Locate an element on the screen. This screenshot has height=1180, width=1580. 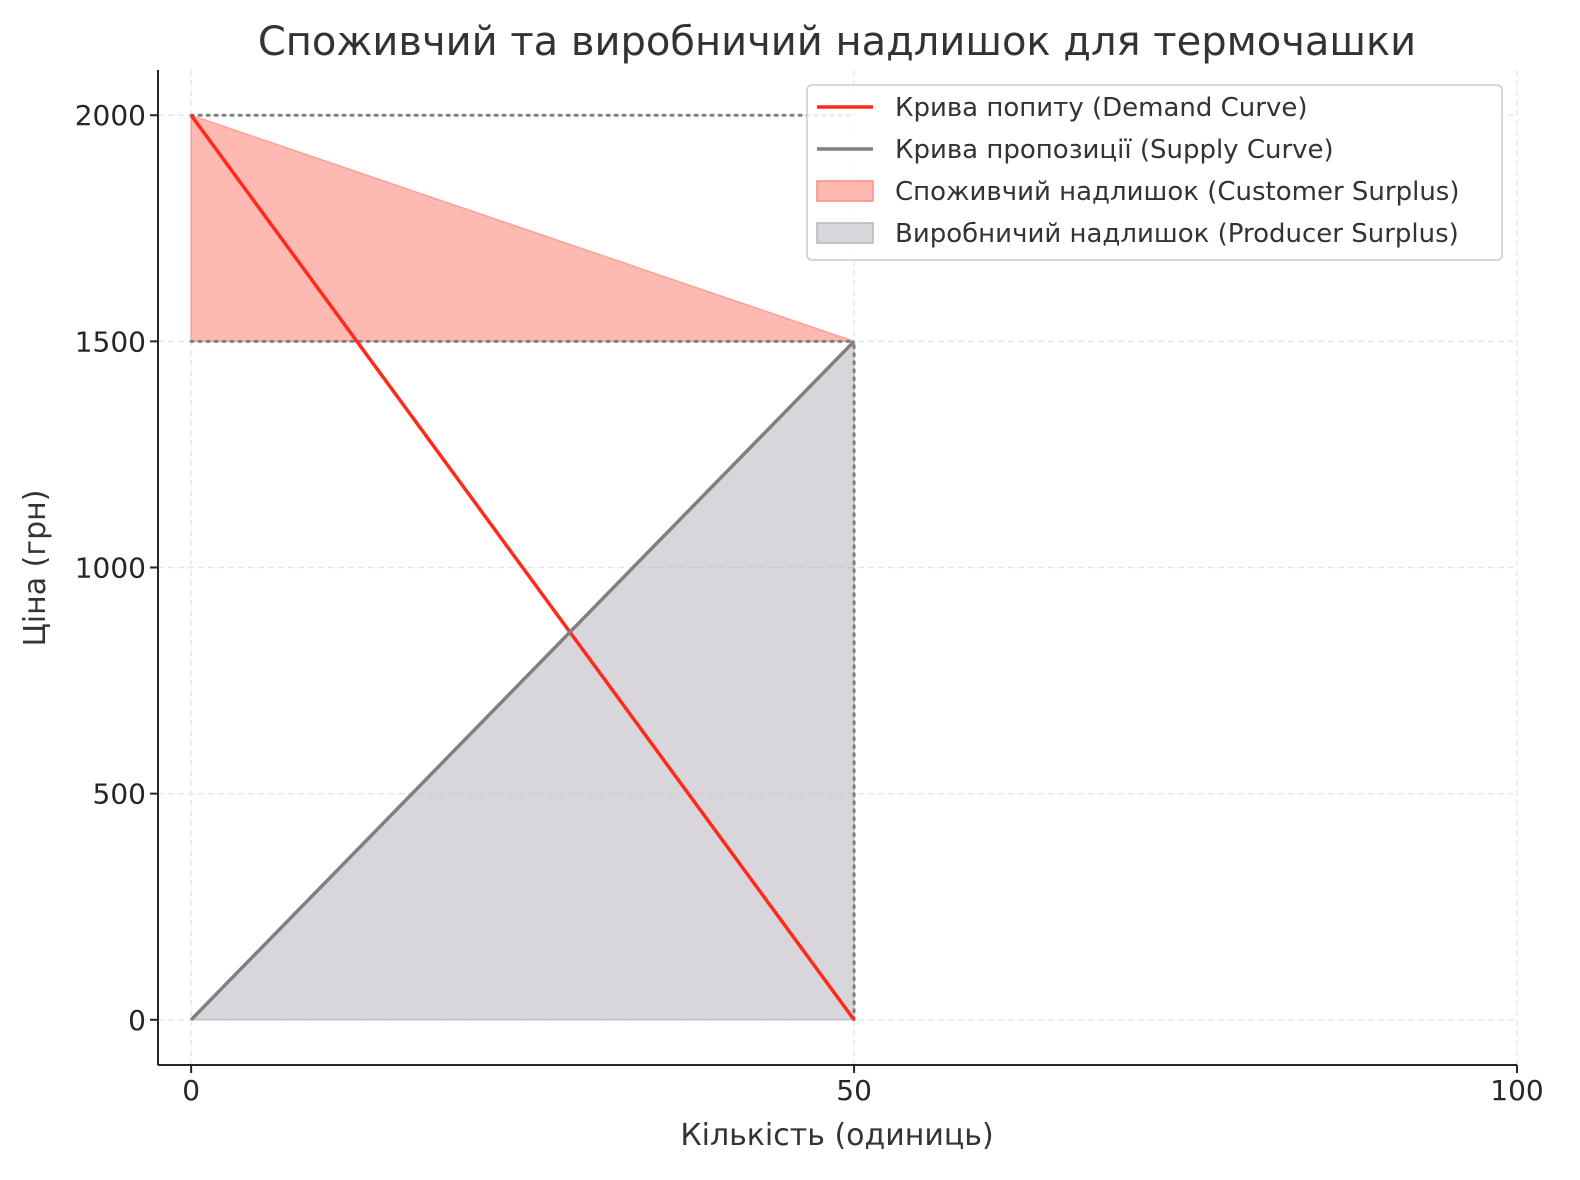
legend-box is located at coordinates (1154, 172).